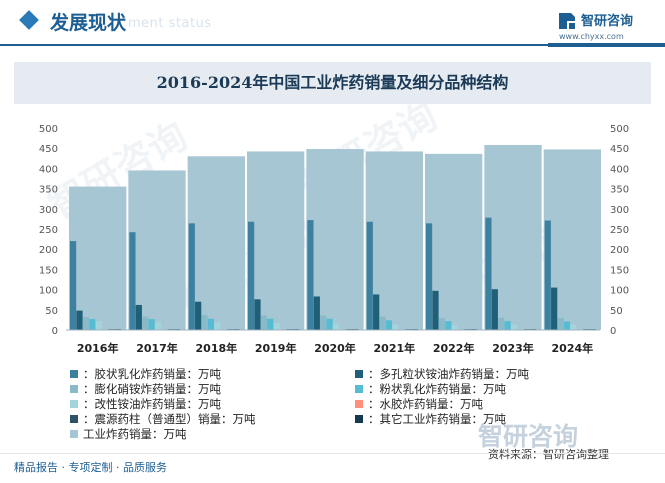 The image size is (665, 483). Describe the element at coordinates (152, 389) in the screenshot. I see `legend-label: ：膨化硝铵炸药销量：万吨` at that location.